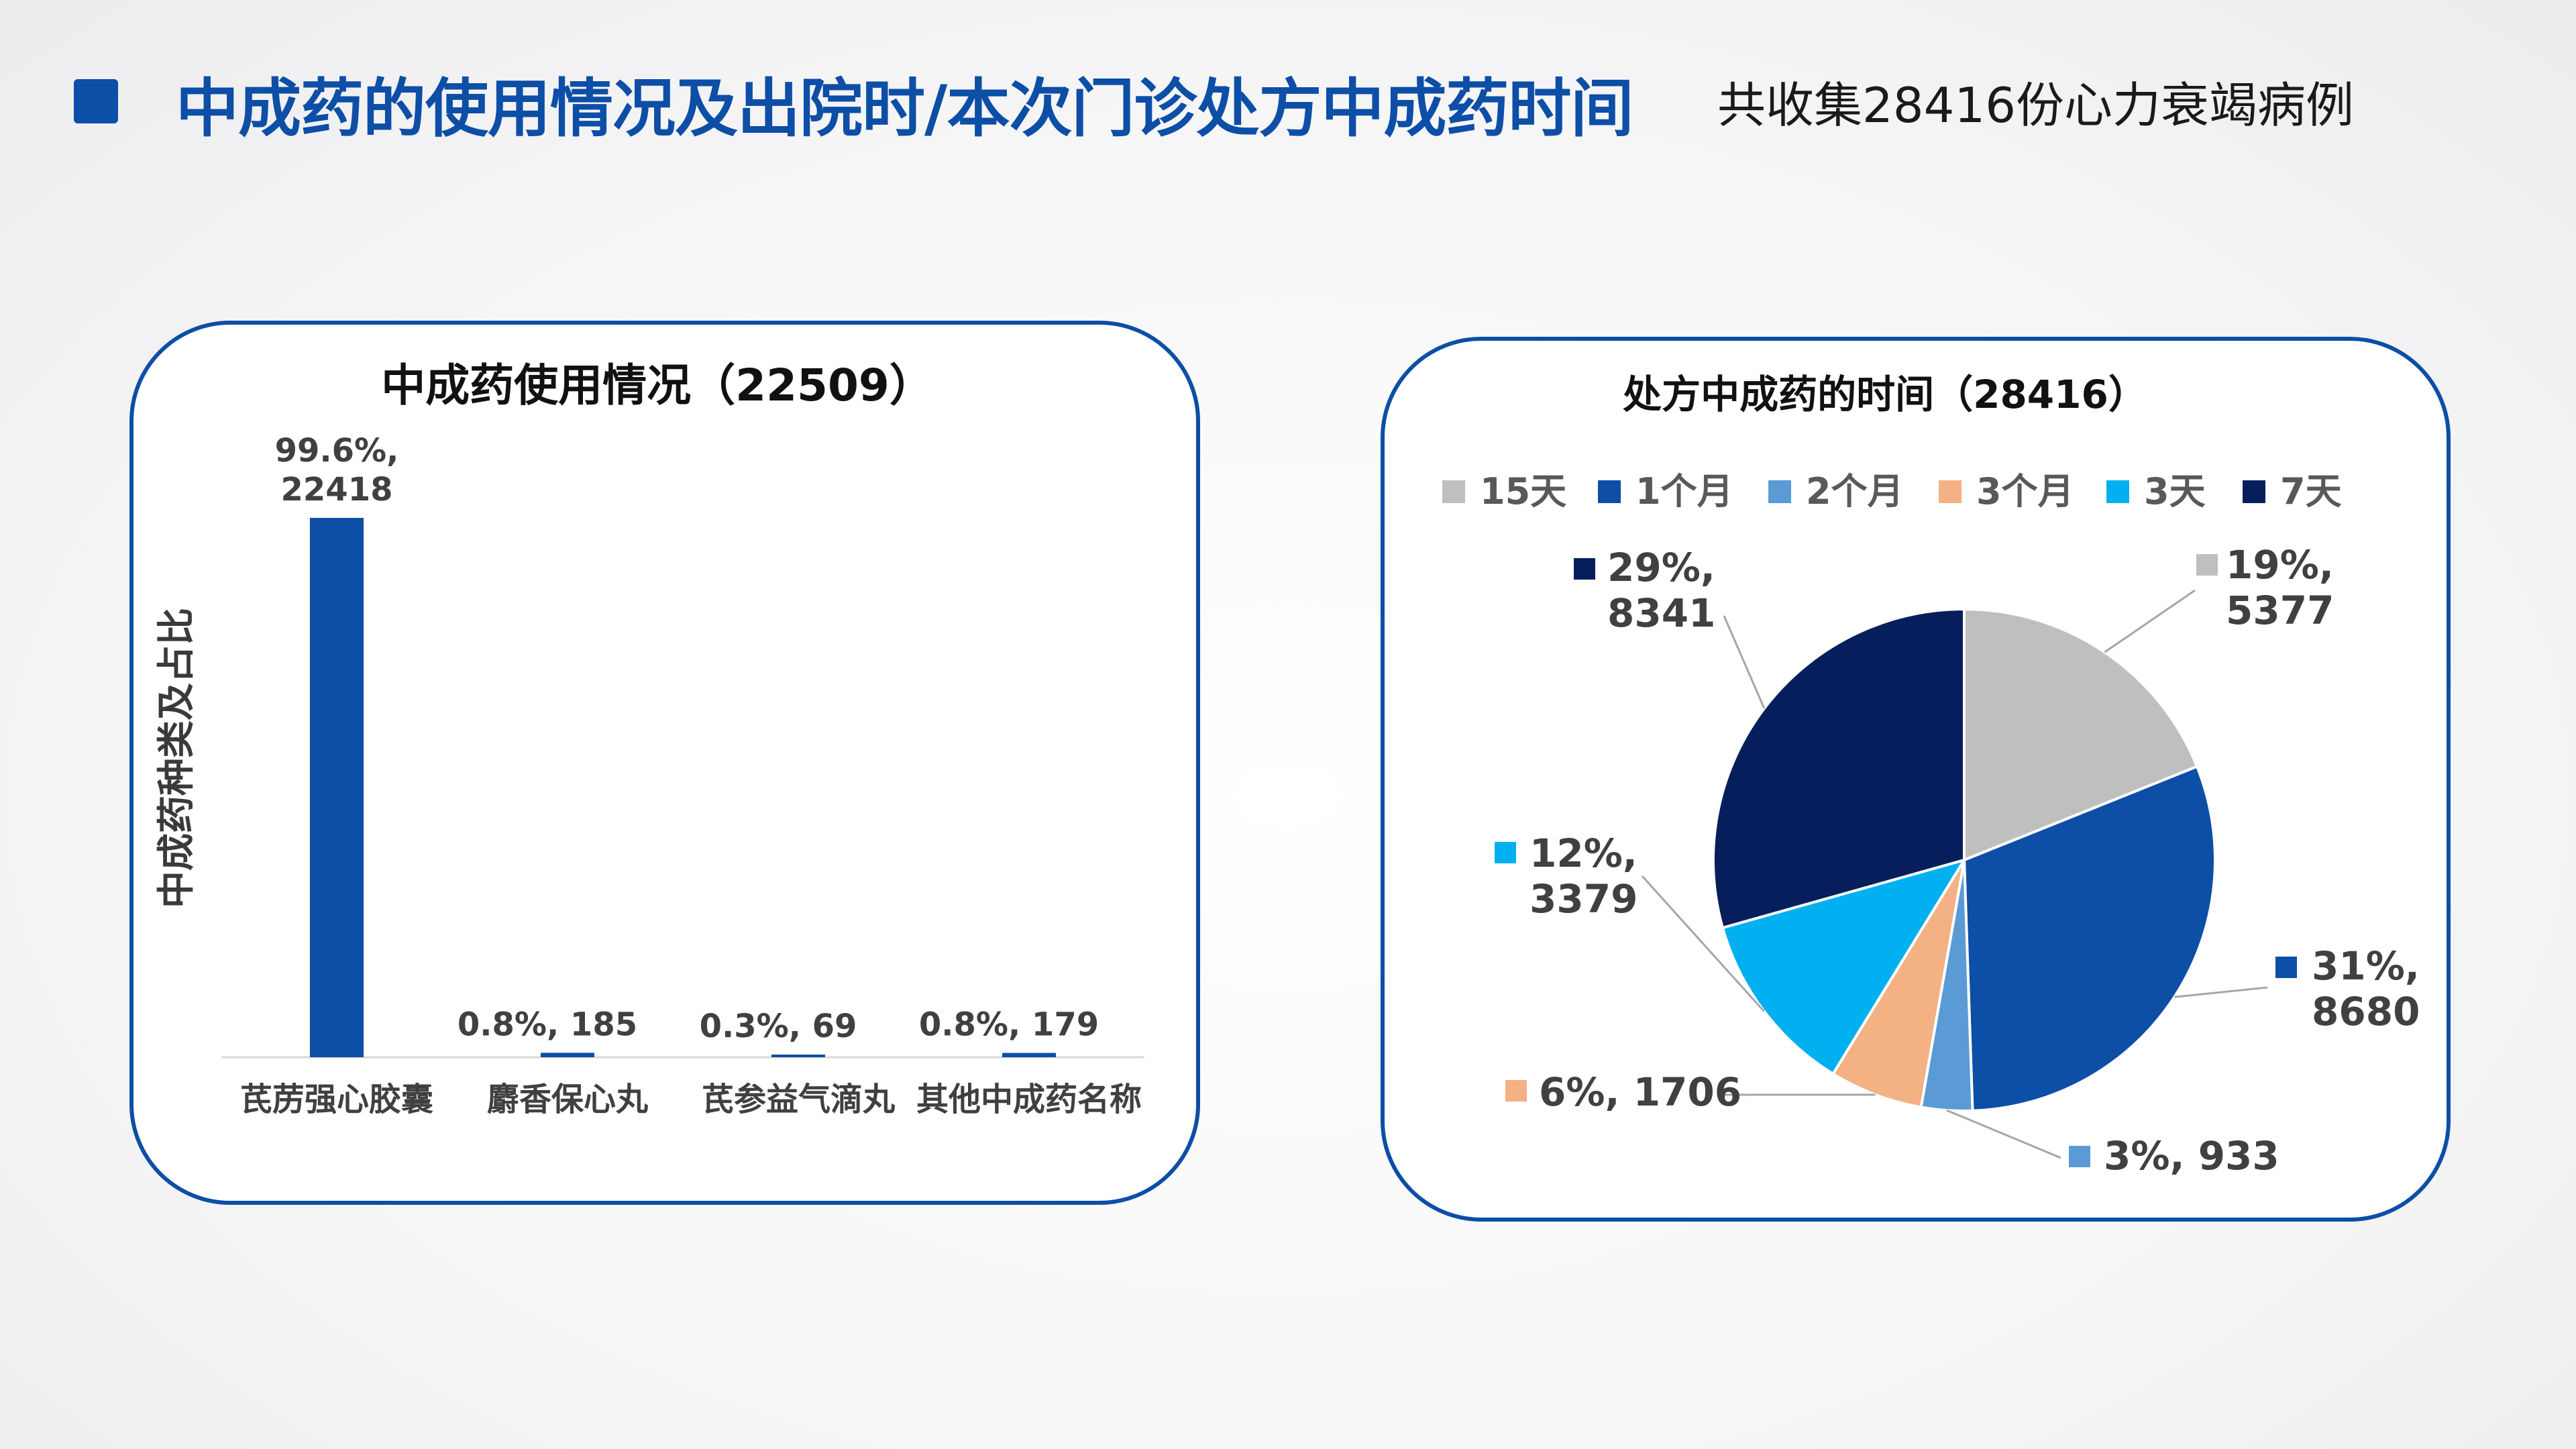 The width and height of the screenshot is (2576, 1449). Describe the element at coordinates (2025, 491) in the screenshot. I see `legend-label-4: 3个月` at that location.